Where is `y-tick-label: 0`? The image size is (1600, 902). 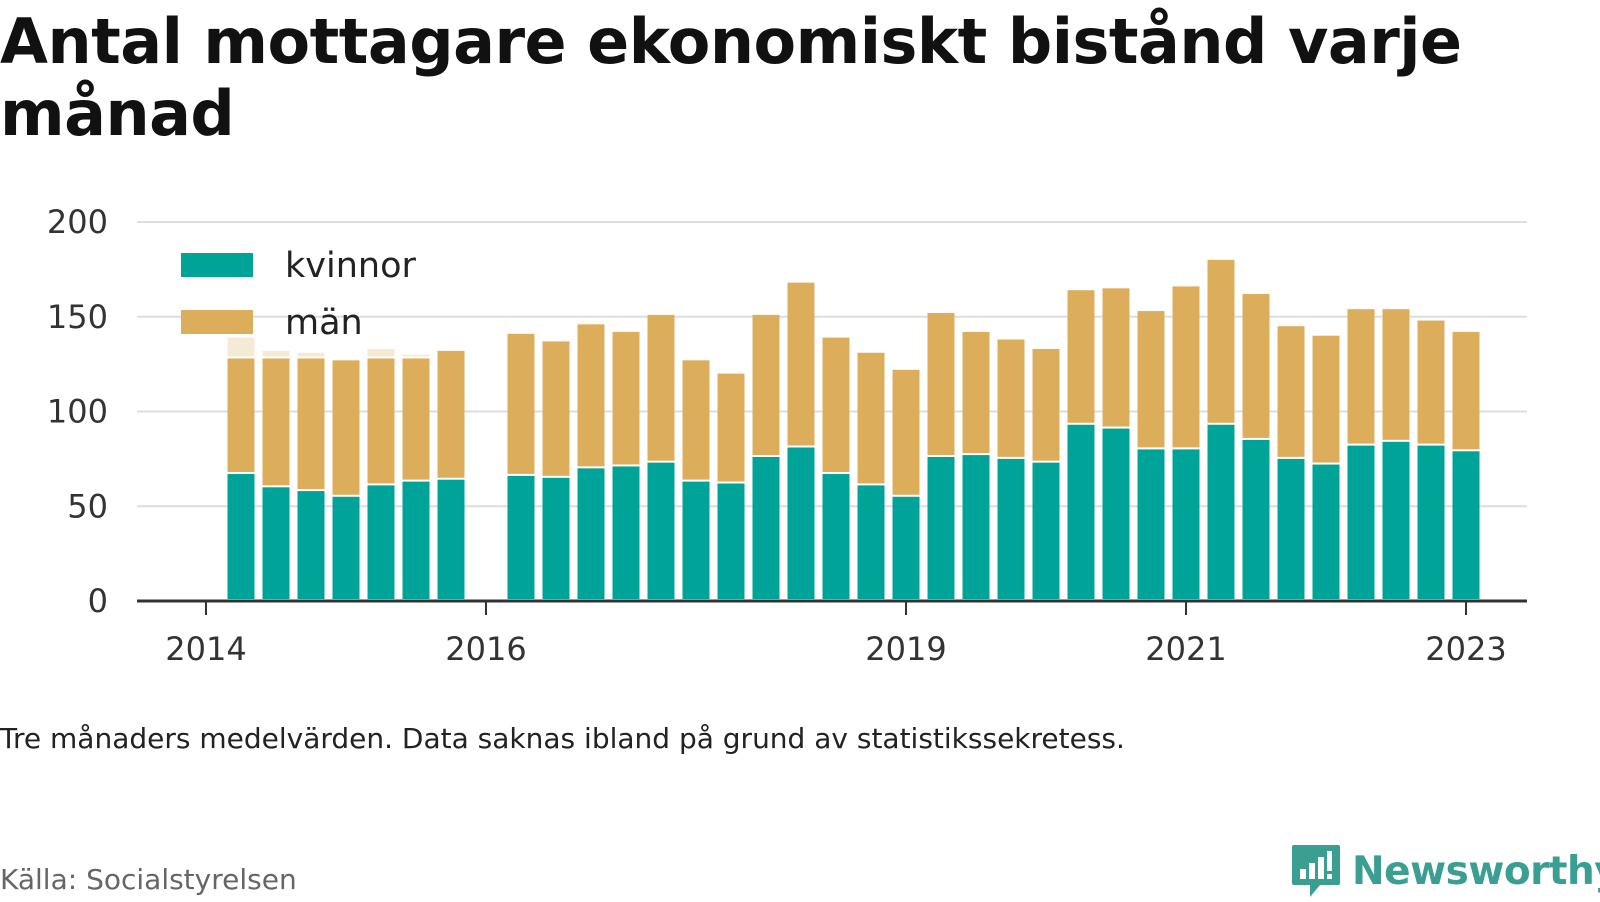
y-tick-label: 0 is located at coordinates (98, 601).